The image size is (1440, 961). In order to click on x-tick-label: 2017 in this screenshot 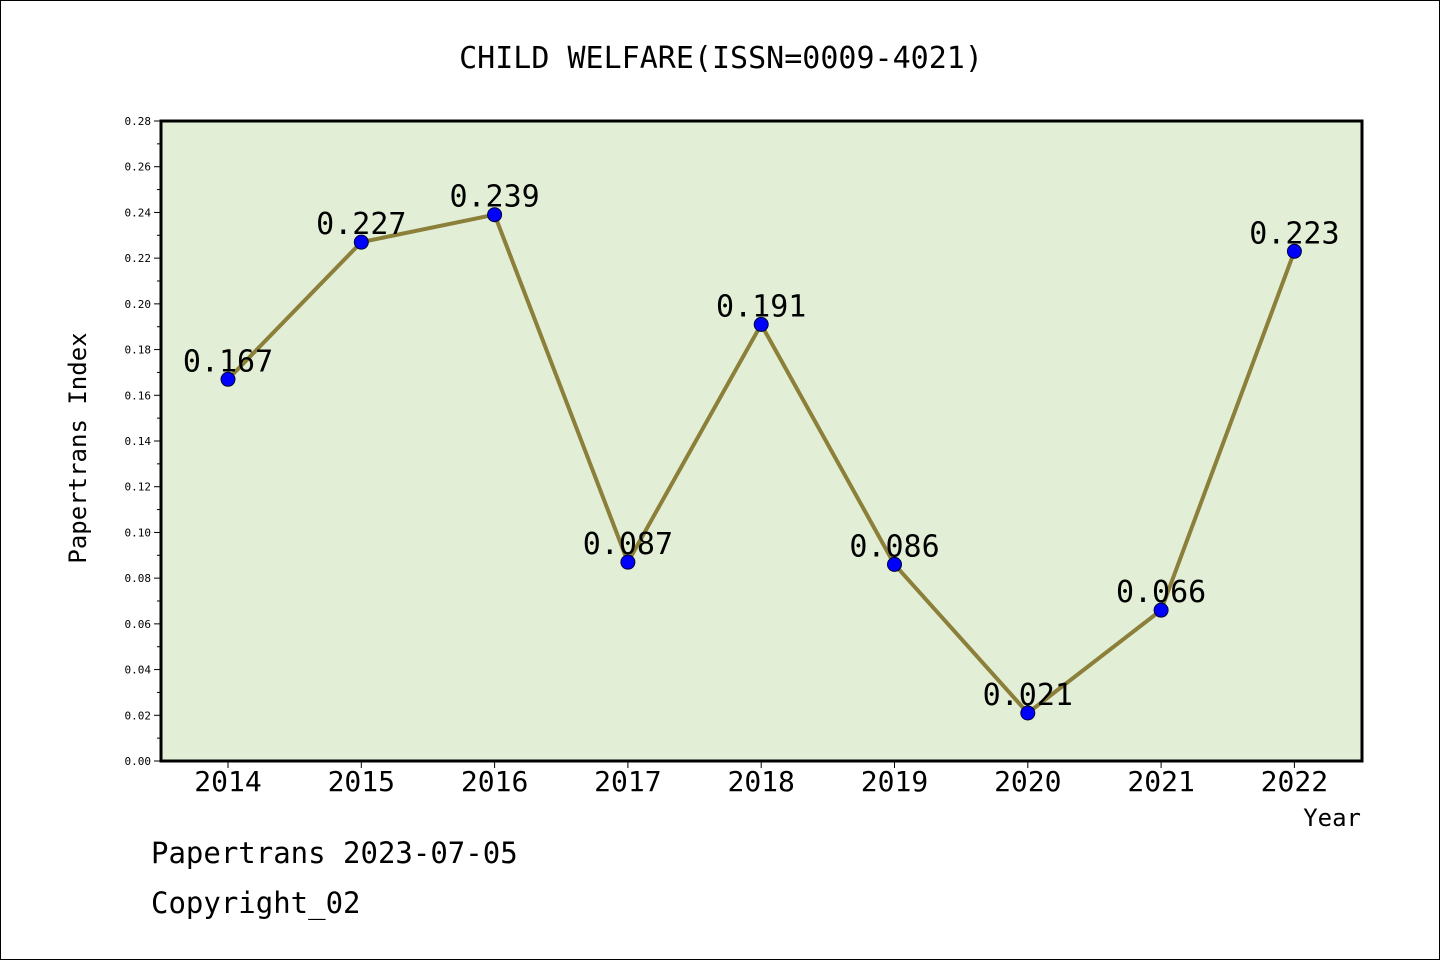, I will do `click(627, 781)`.